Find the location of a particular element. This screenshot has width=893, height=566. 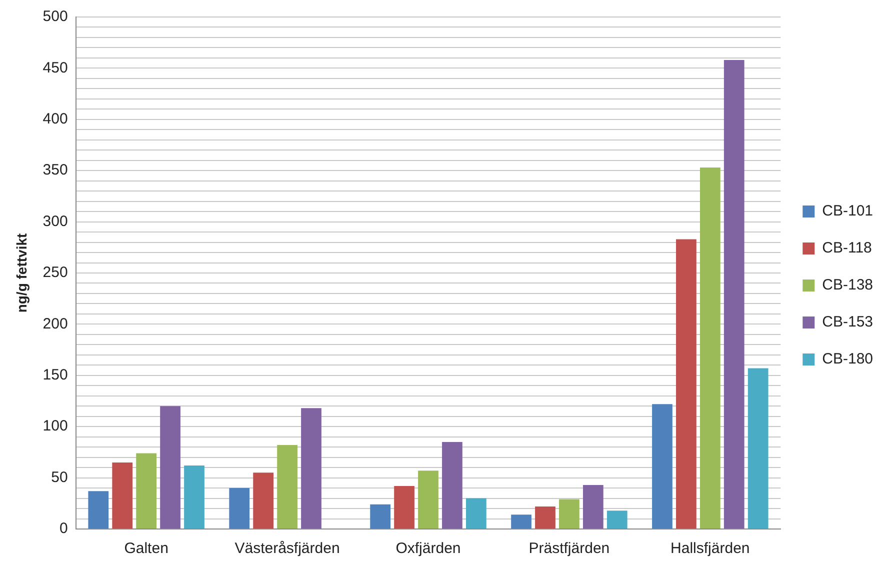

y-tick-label: 450 is located at coordinates (55, 67).